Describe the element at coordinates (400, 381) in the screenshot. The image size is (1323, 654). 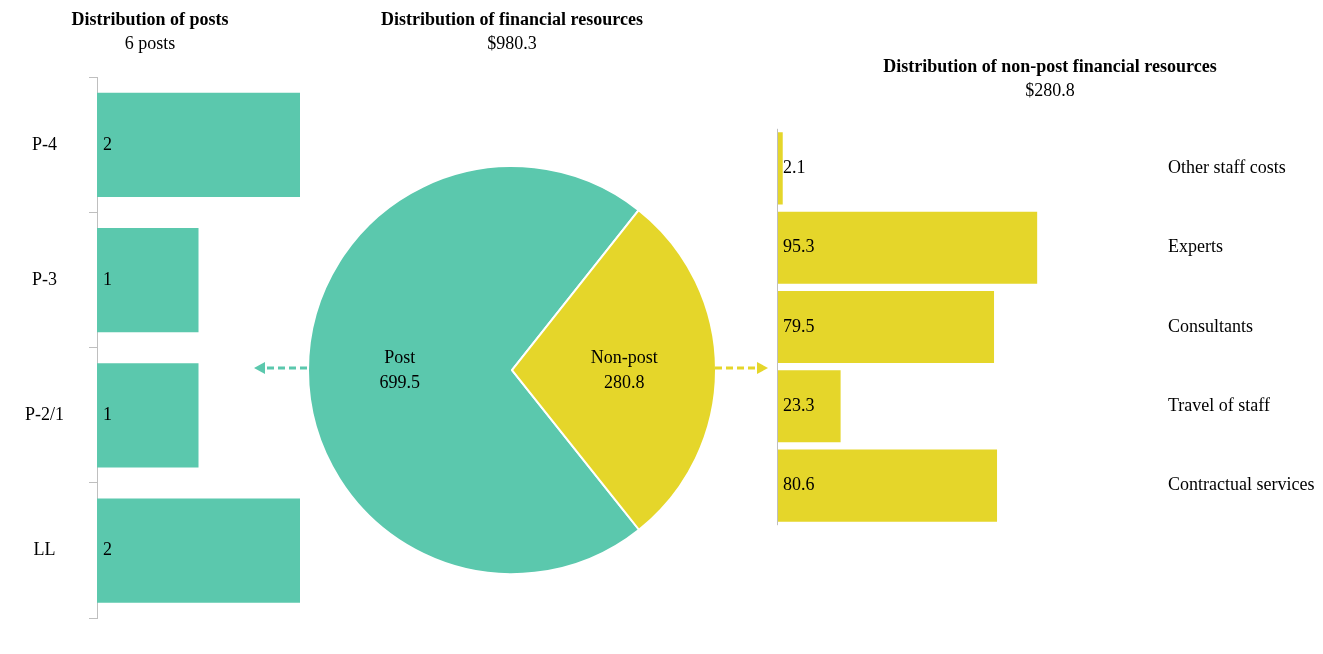
I see `data-label: 699.5` at that location.